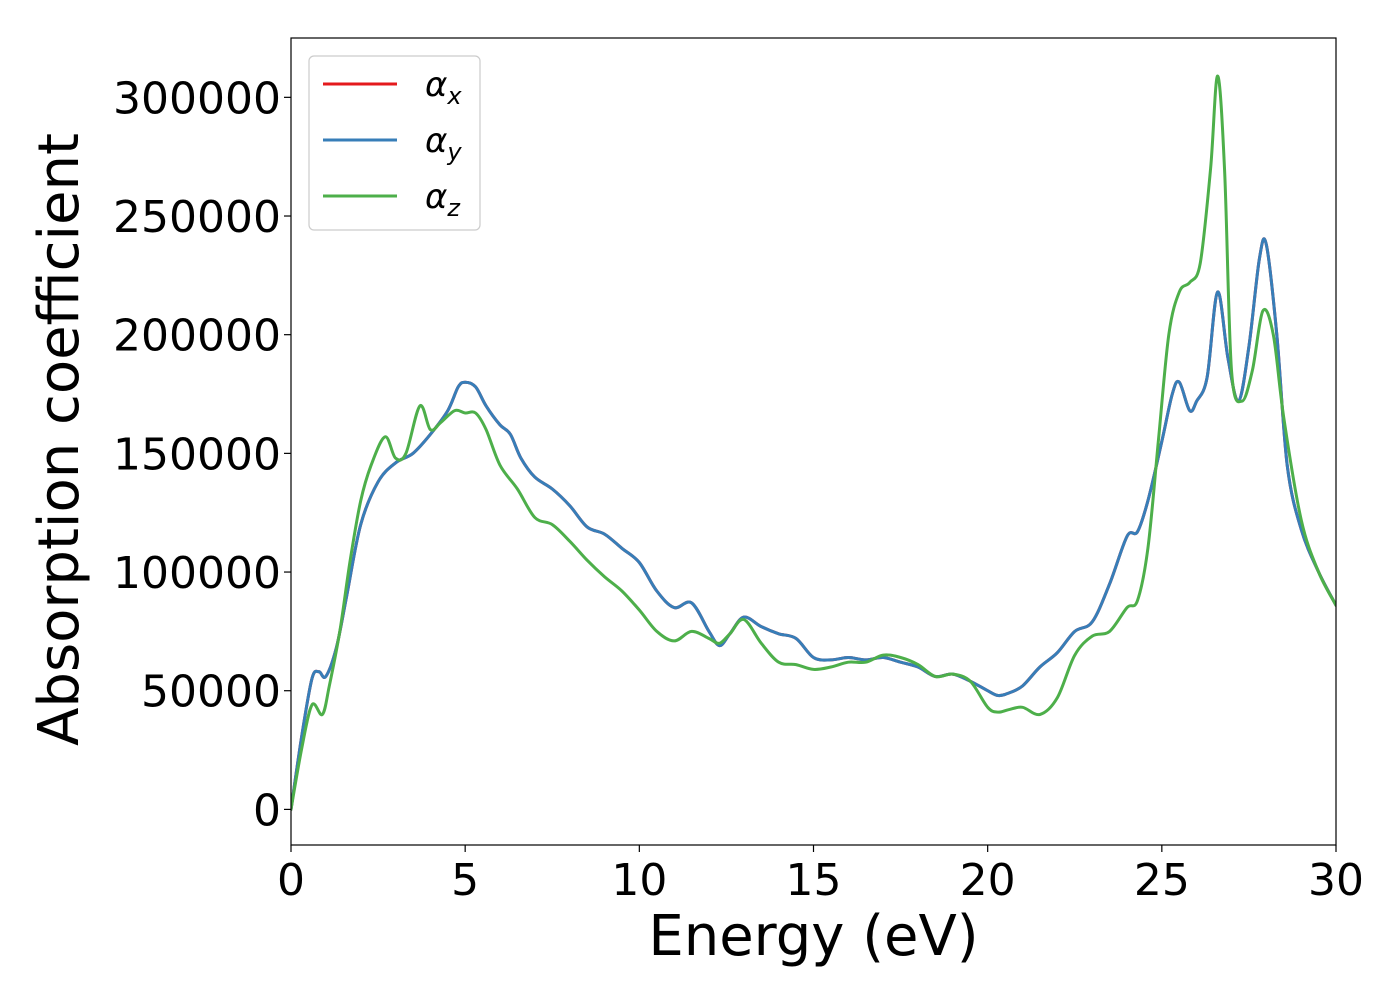  I want to click on legend: αx αy αz, so click(394, 143).